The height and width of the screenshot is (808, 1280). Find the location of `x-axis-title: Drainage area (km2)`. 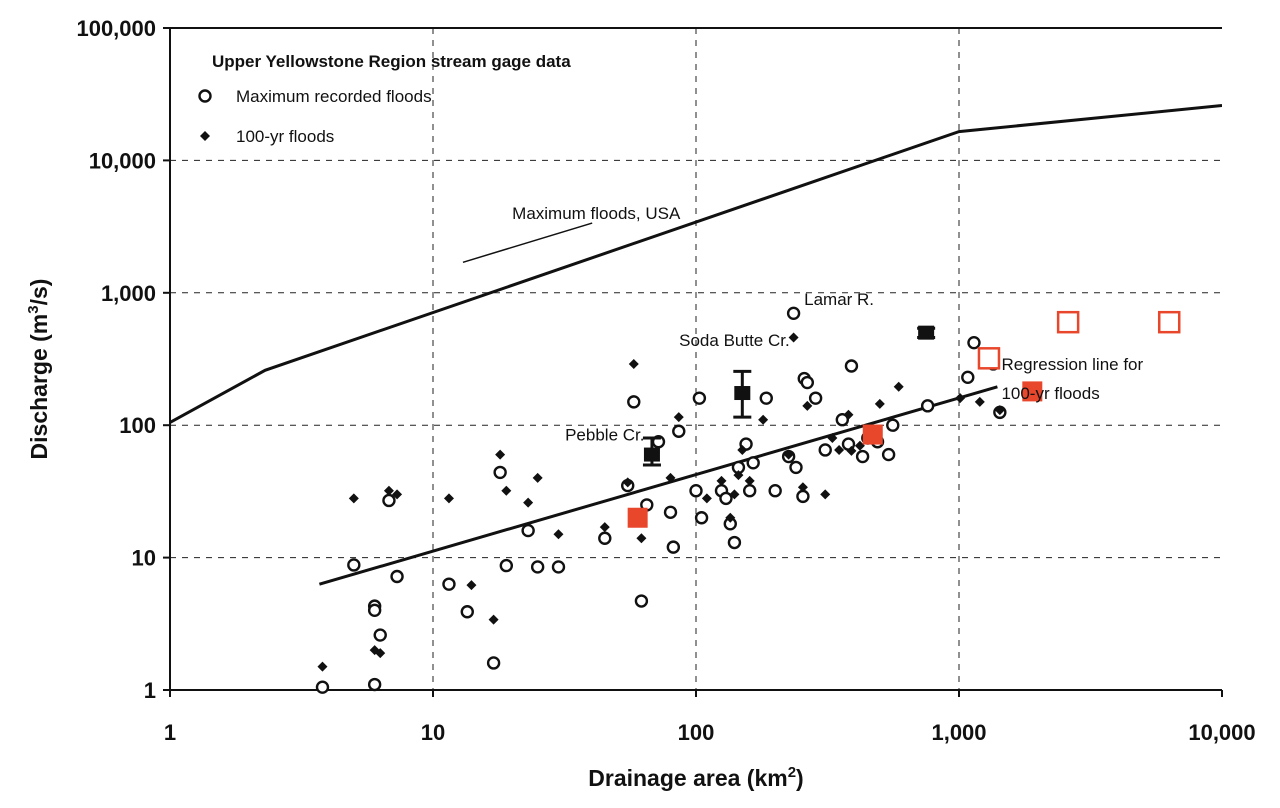

x-axis-title: Drainage area (km2) is located at coordinates (695, 777).